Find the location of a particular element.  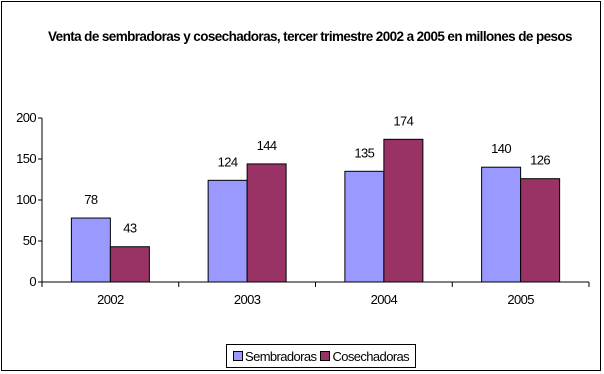

legend-swatch-sembradoras is located at coordinates (238, 356).